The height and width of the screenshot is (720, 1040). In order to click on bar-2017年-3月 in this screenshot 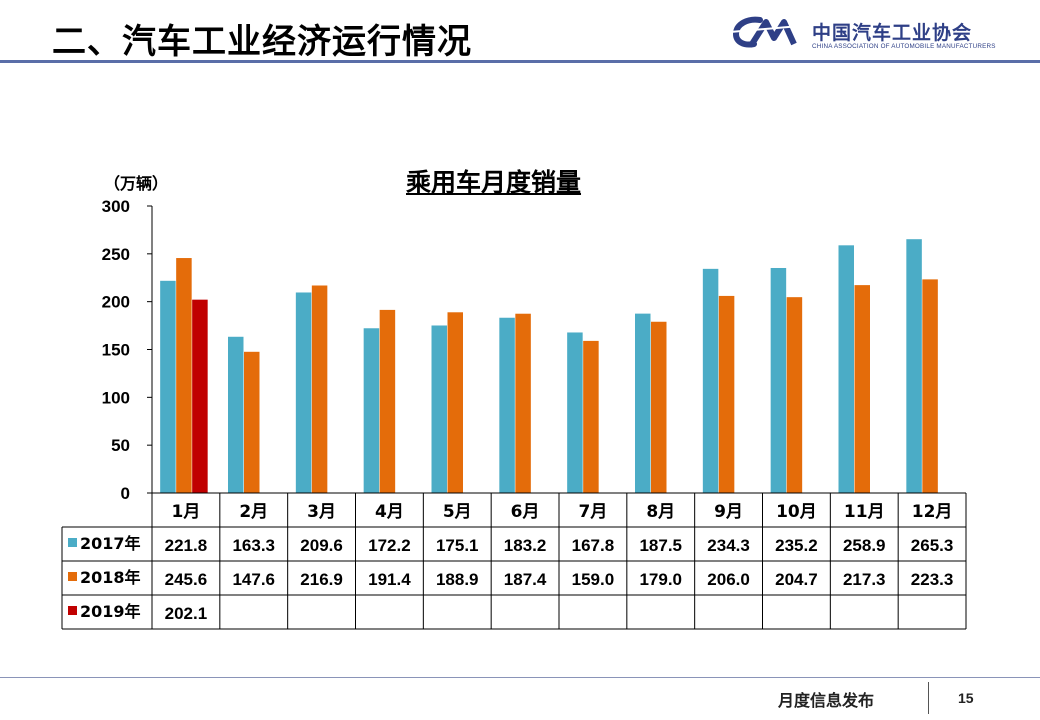, I will do `click(303, 392)`.